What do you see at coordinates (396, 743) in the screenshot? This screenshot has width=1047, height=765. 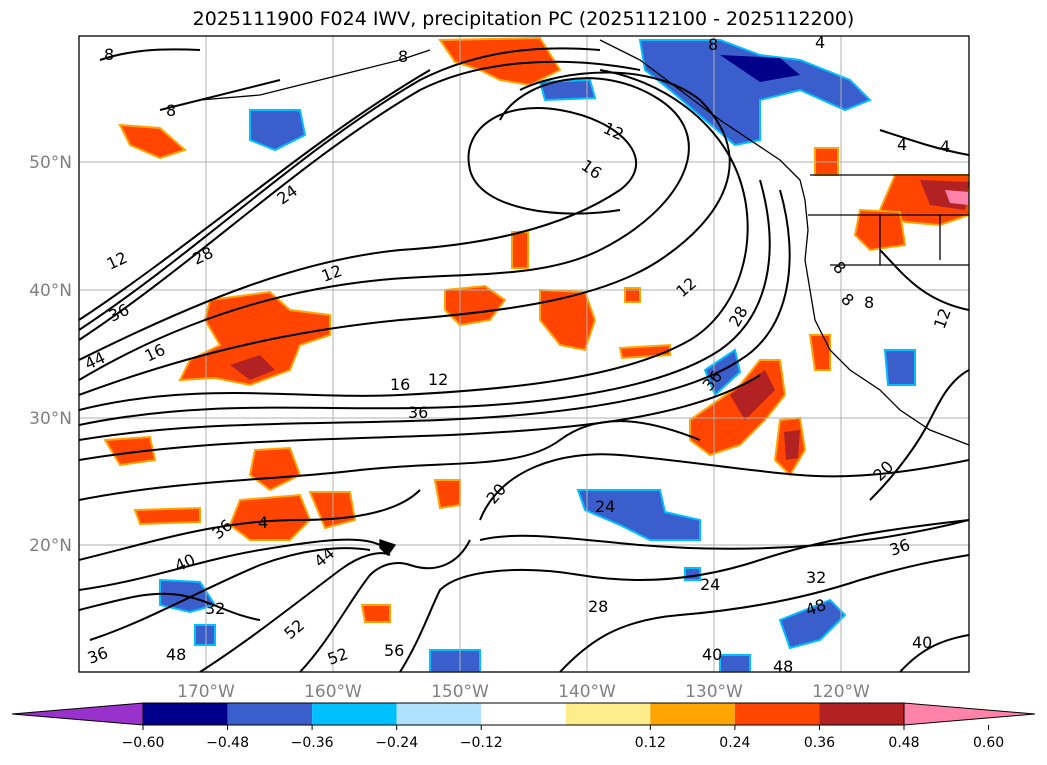 I see `colorbar-tick-label: −0.24` at bounding box center [396, 743].